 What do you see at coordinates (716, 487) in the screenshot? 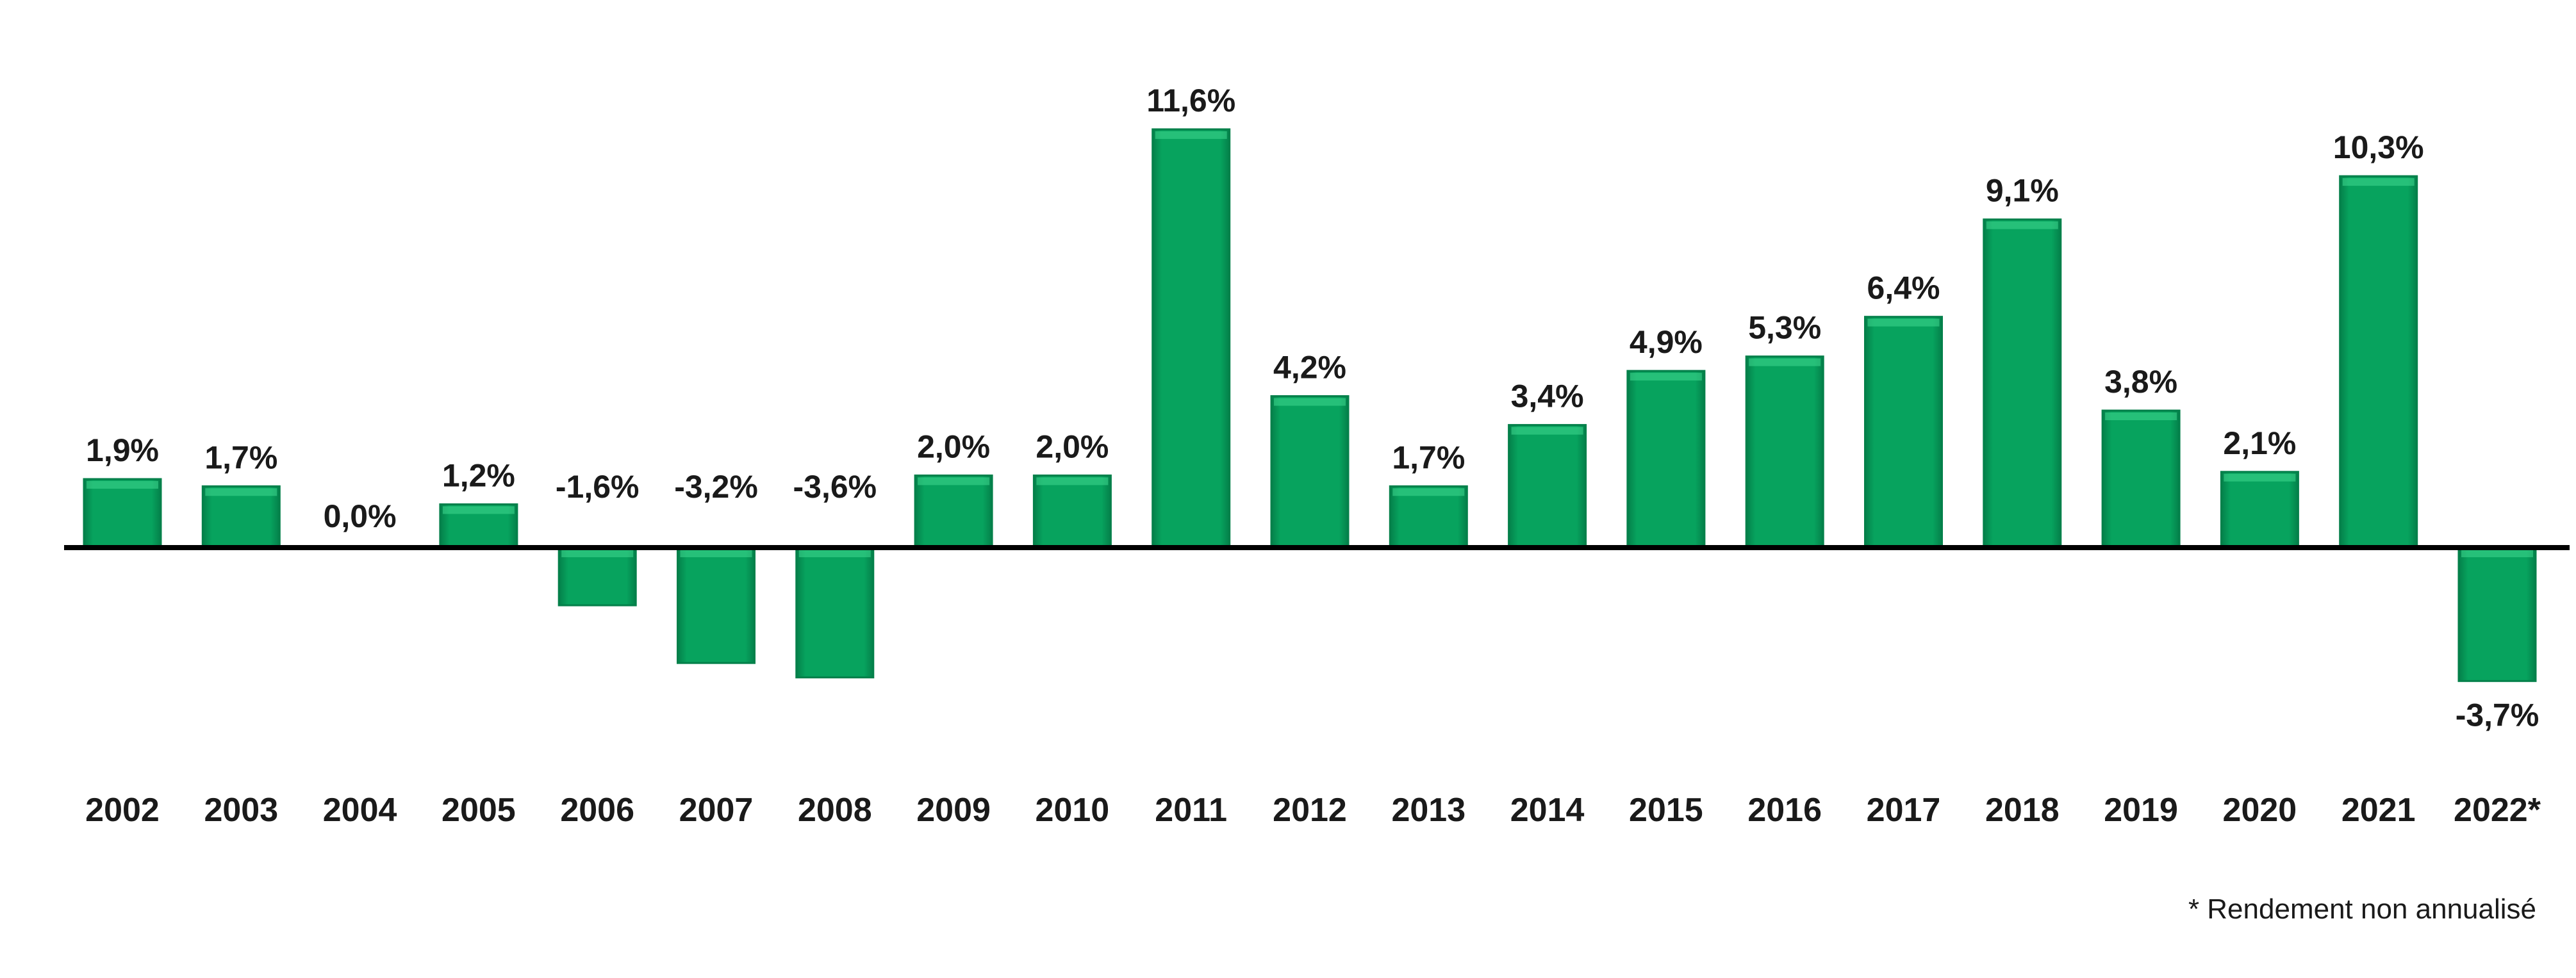
I see `data-label-2007: -3,2%` at bounding box center [716, 487].